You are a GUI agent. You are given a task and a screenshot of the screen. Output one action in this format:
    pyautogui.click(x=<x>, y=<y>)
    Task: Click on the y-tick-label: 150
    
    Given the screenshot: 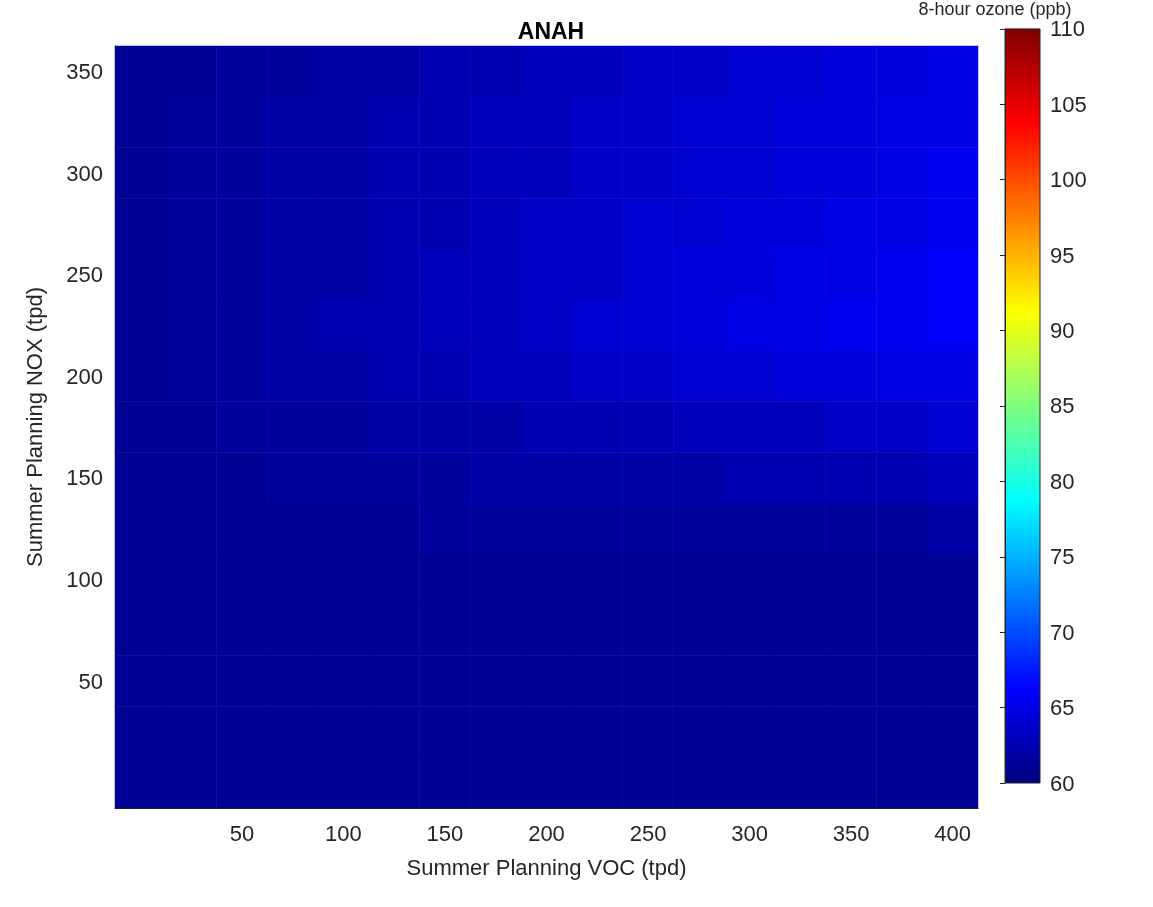 What is the action you would take?
    pyautogui.click(x=84, y=478)
    